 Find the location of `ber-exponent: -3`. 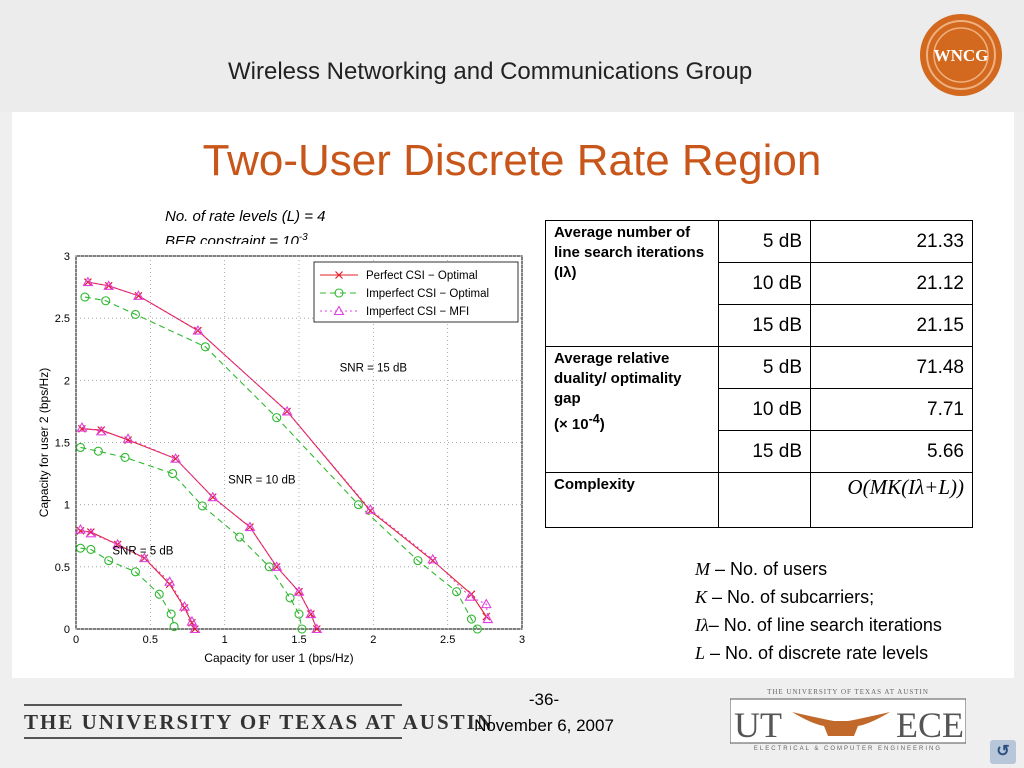

ber-exponent: -3 is located at coordinates (303, 237).